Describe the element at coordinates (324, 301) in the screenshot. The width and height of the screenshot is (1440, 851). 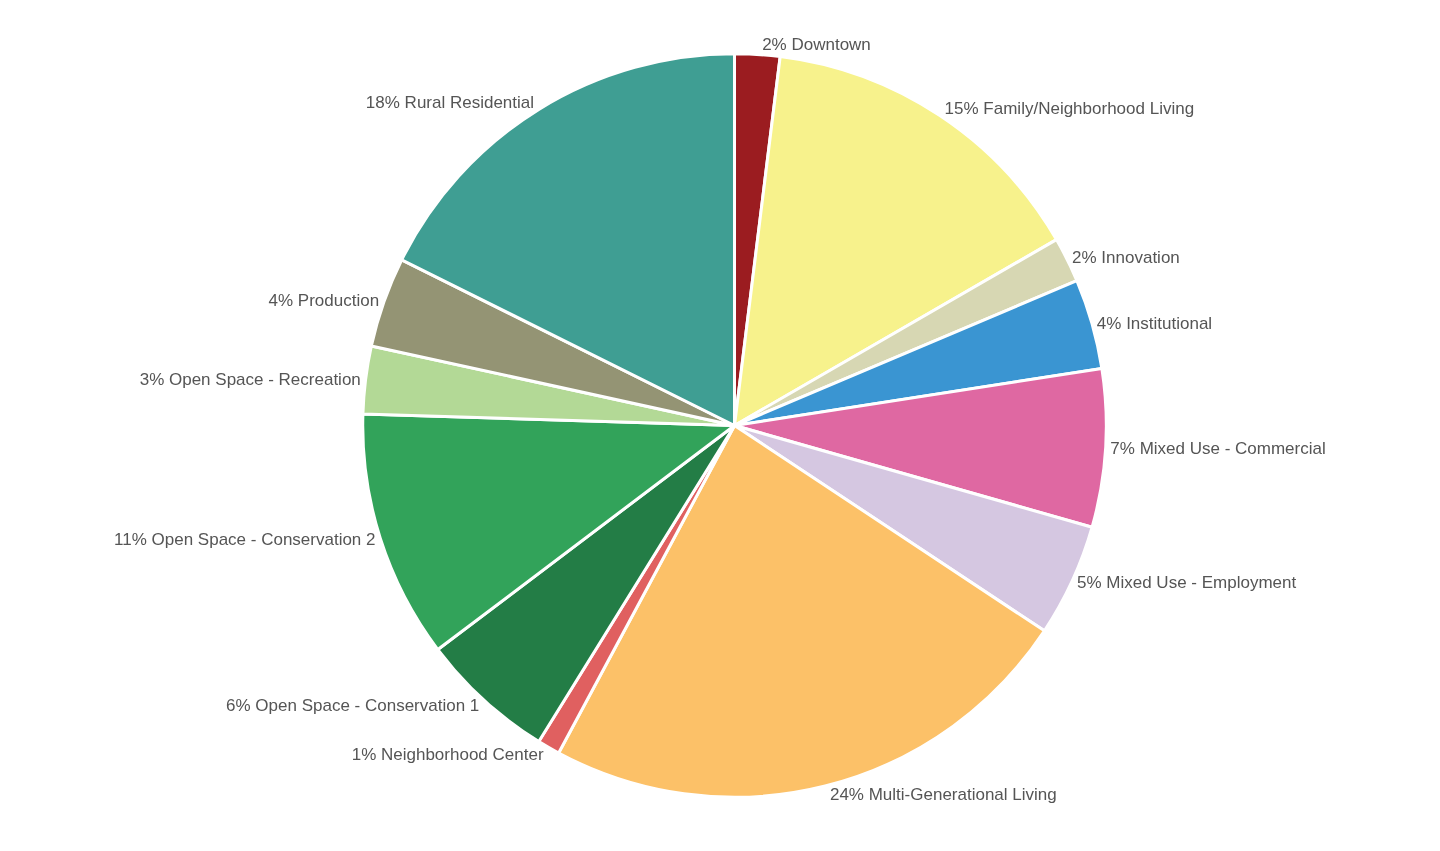
I see `slice-label: 4% Production` at that location.